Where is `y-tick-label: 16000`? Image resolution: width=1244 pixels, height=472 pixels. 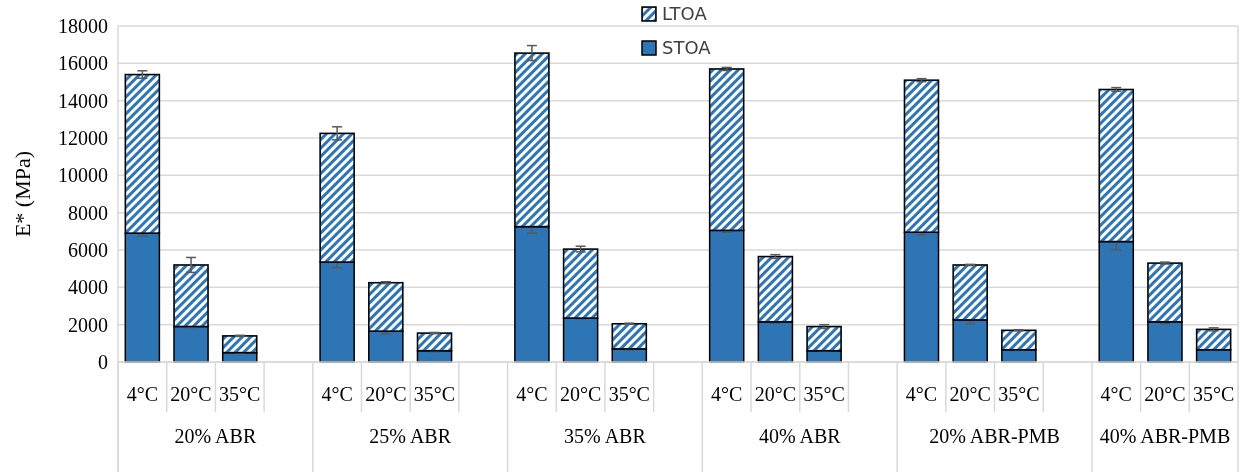 y-tick-label: 16000 is located at coordinates (83, 63).